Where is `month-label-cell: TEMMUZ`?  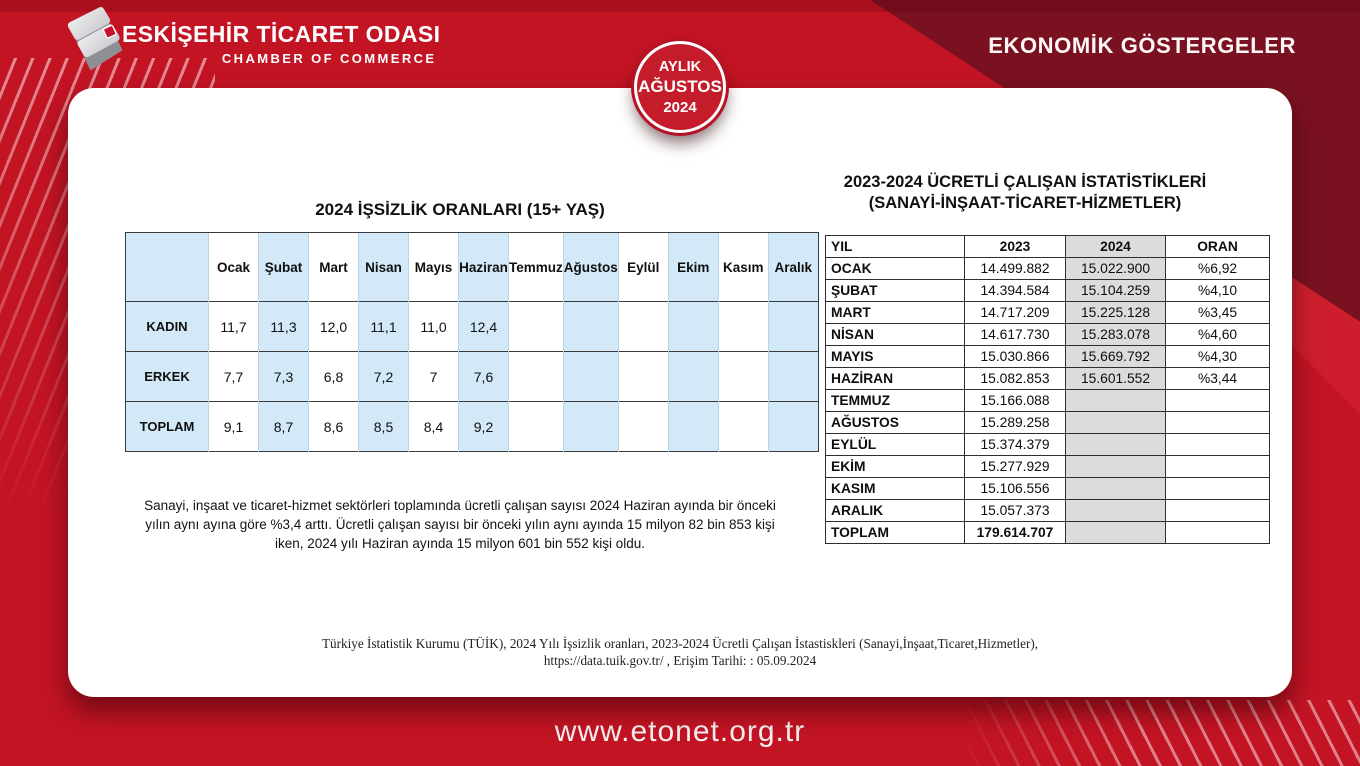 month-label-cell: TEMMUZ is located at coordinates (895, 400).